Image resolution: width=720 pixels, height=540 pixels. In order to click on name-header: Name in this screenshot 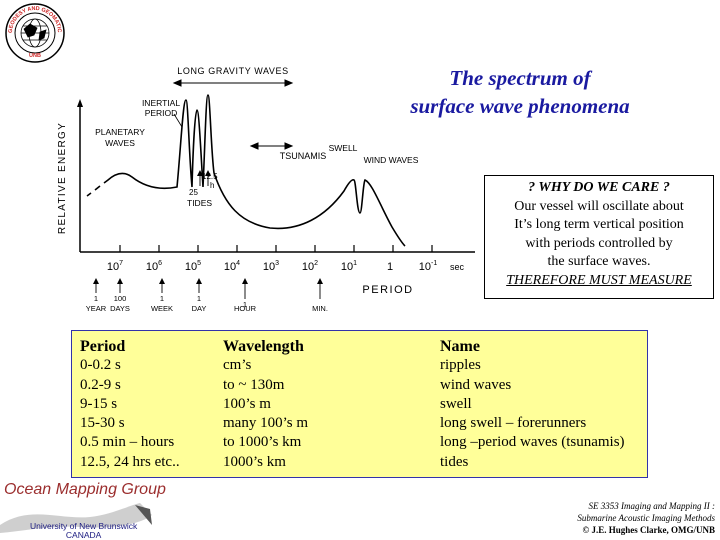, I will do `click(460, 346)`.